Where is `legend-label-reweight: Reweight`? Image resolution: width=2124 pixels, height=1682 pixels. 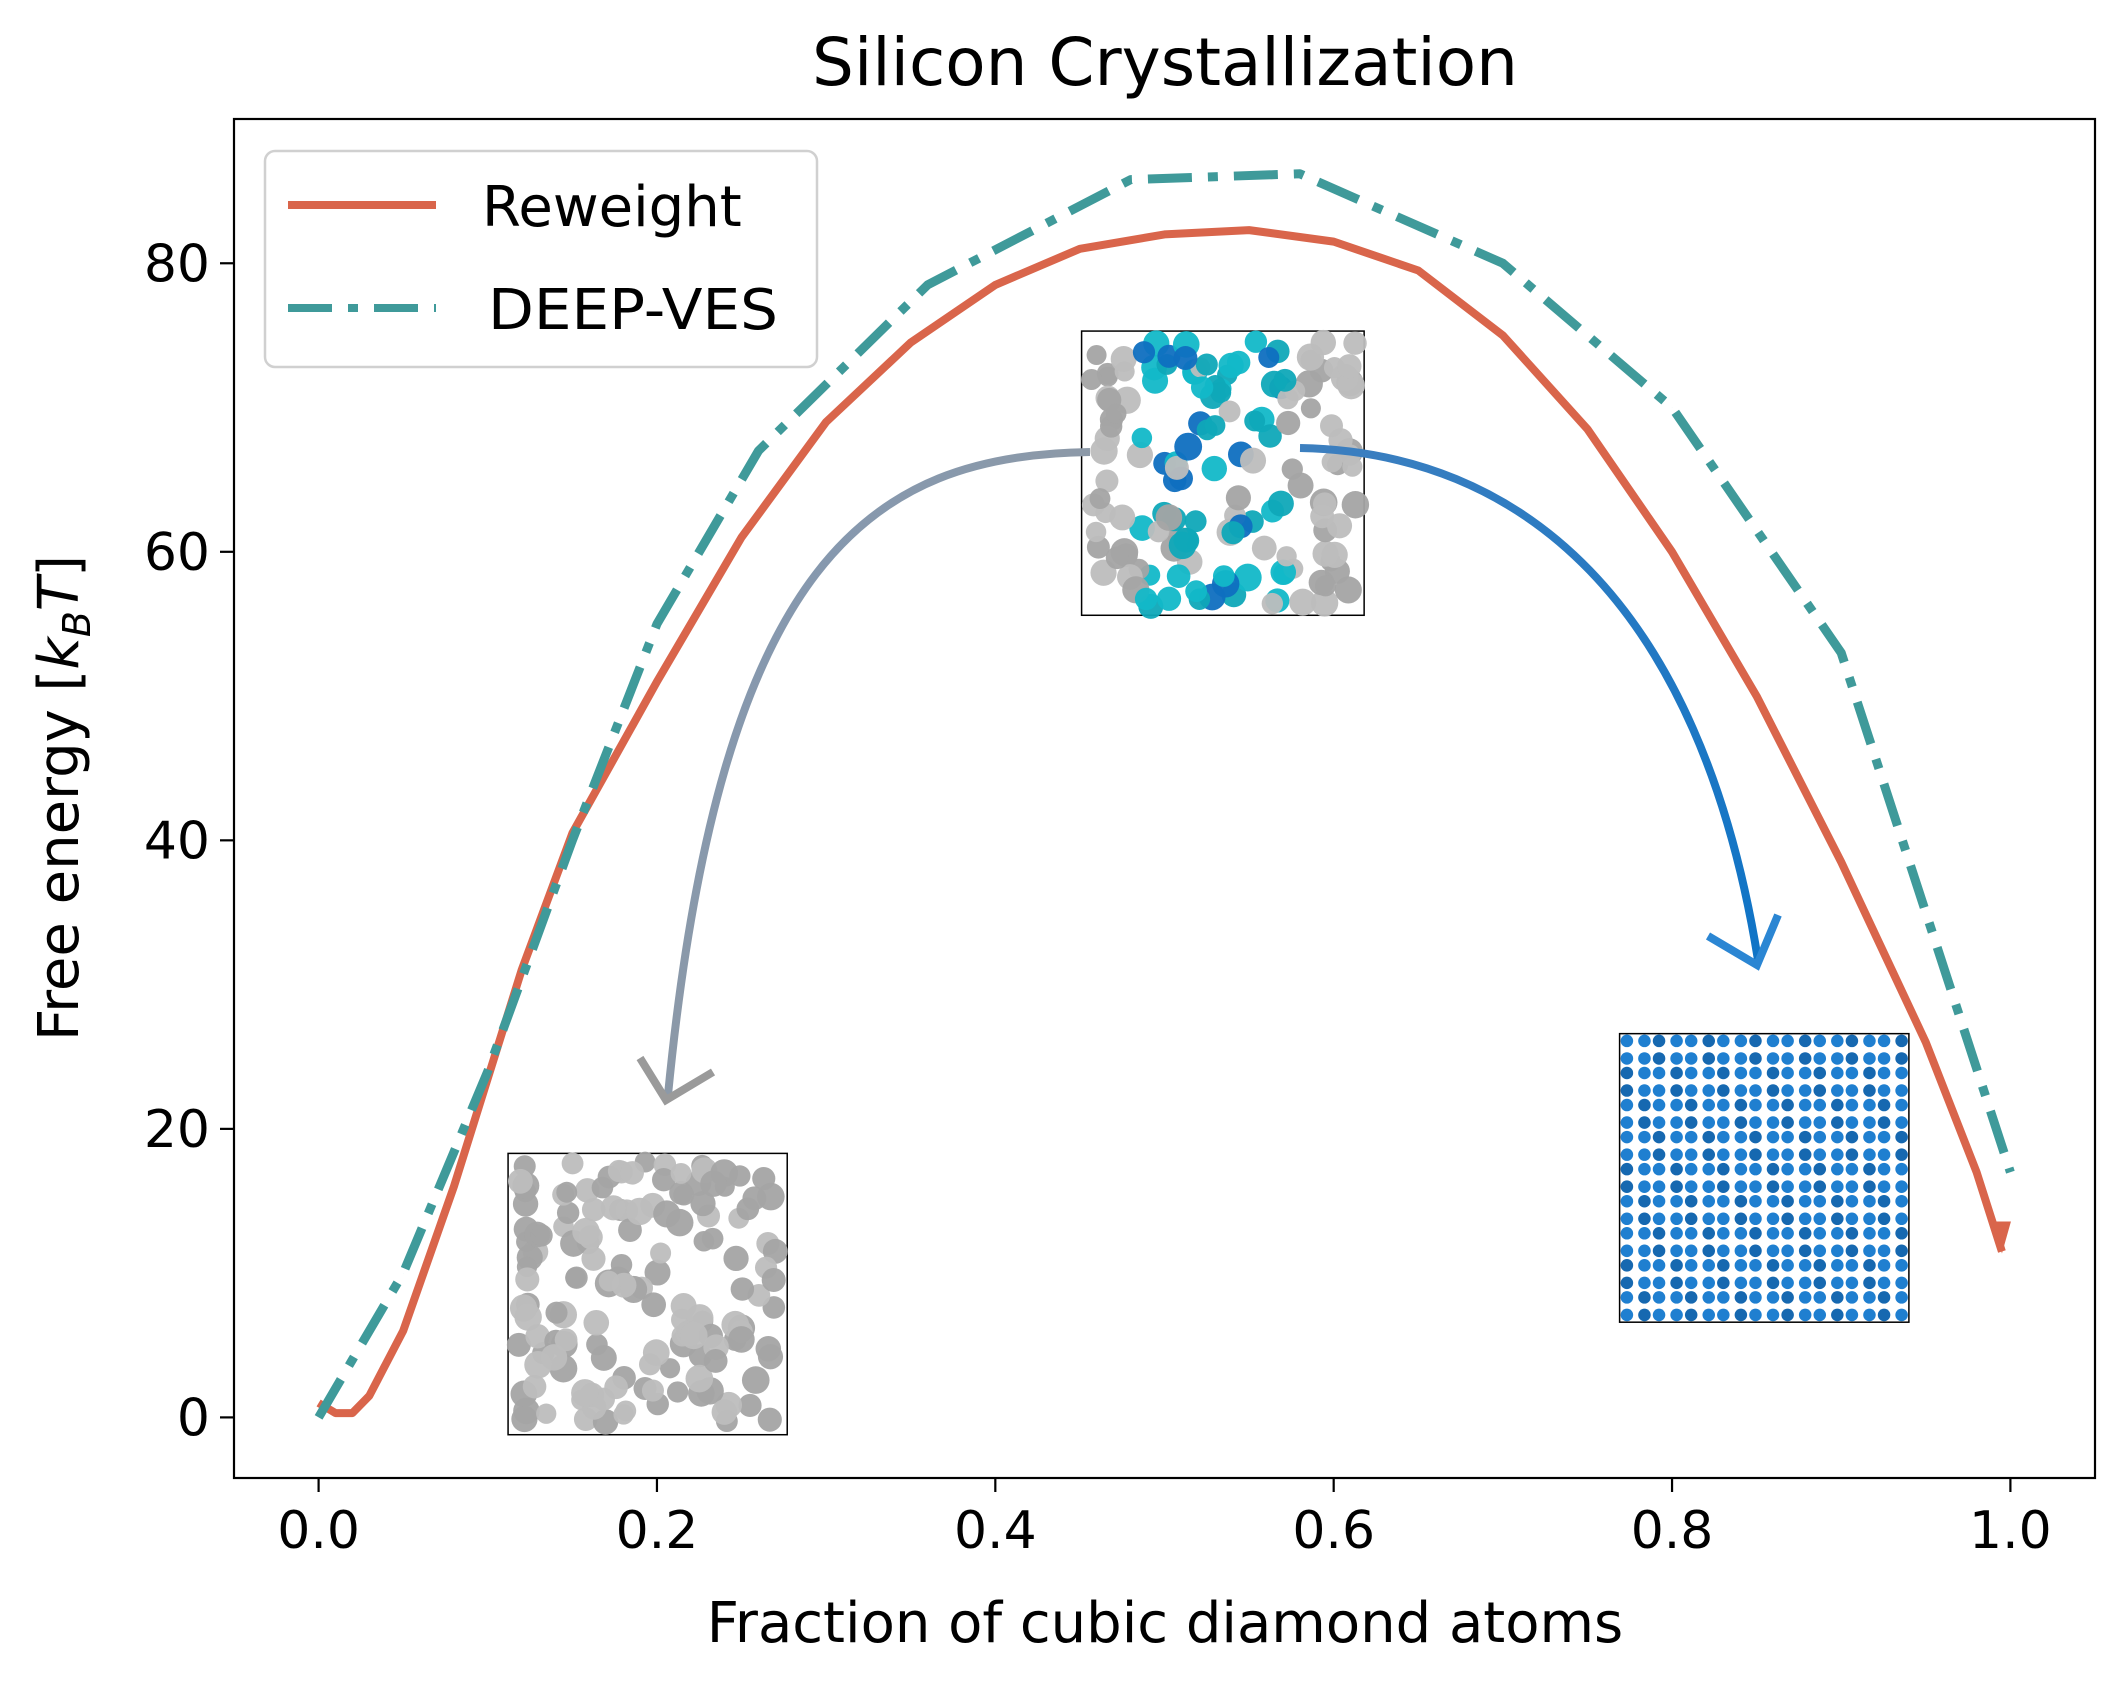 legend-label-reweight: Reweight is located at coordinates (612, 207).